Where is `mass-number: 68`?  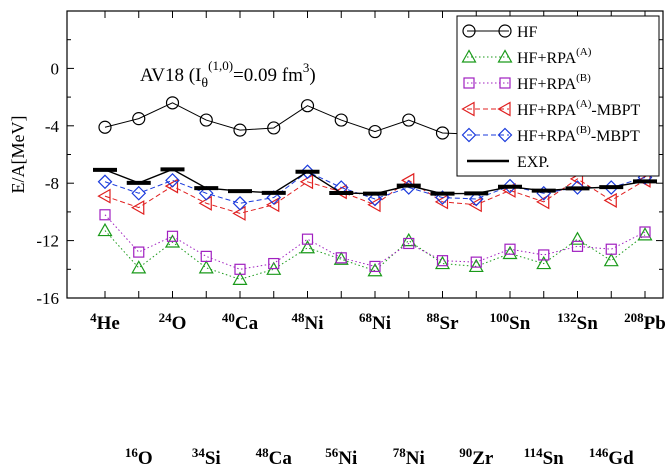 mass-number: 68 is located at coordinates (366, 317).